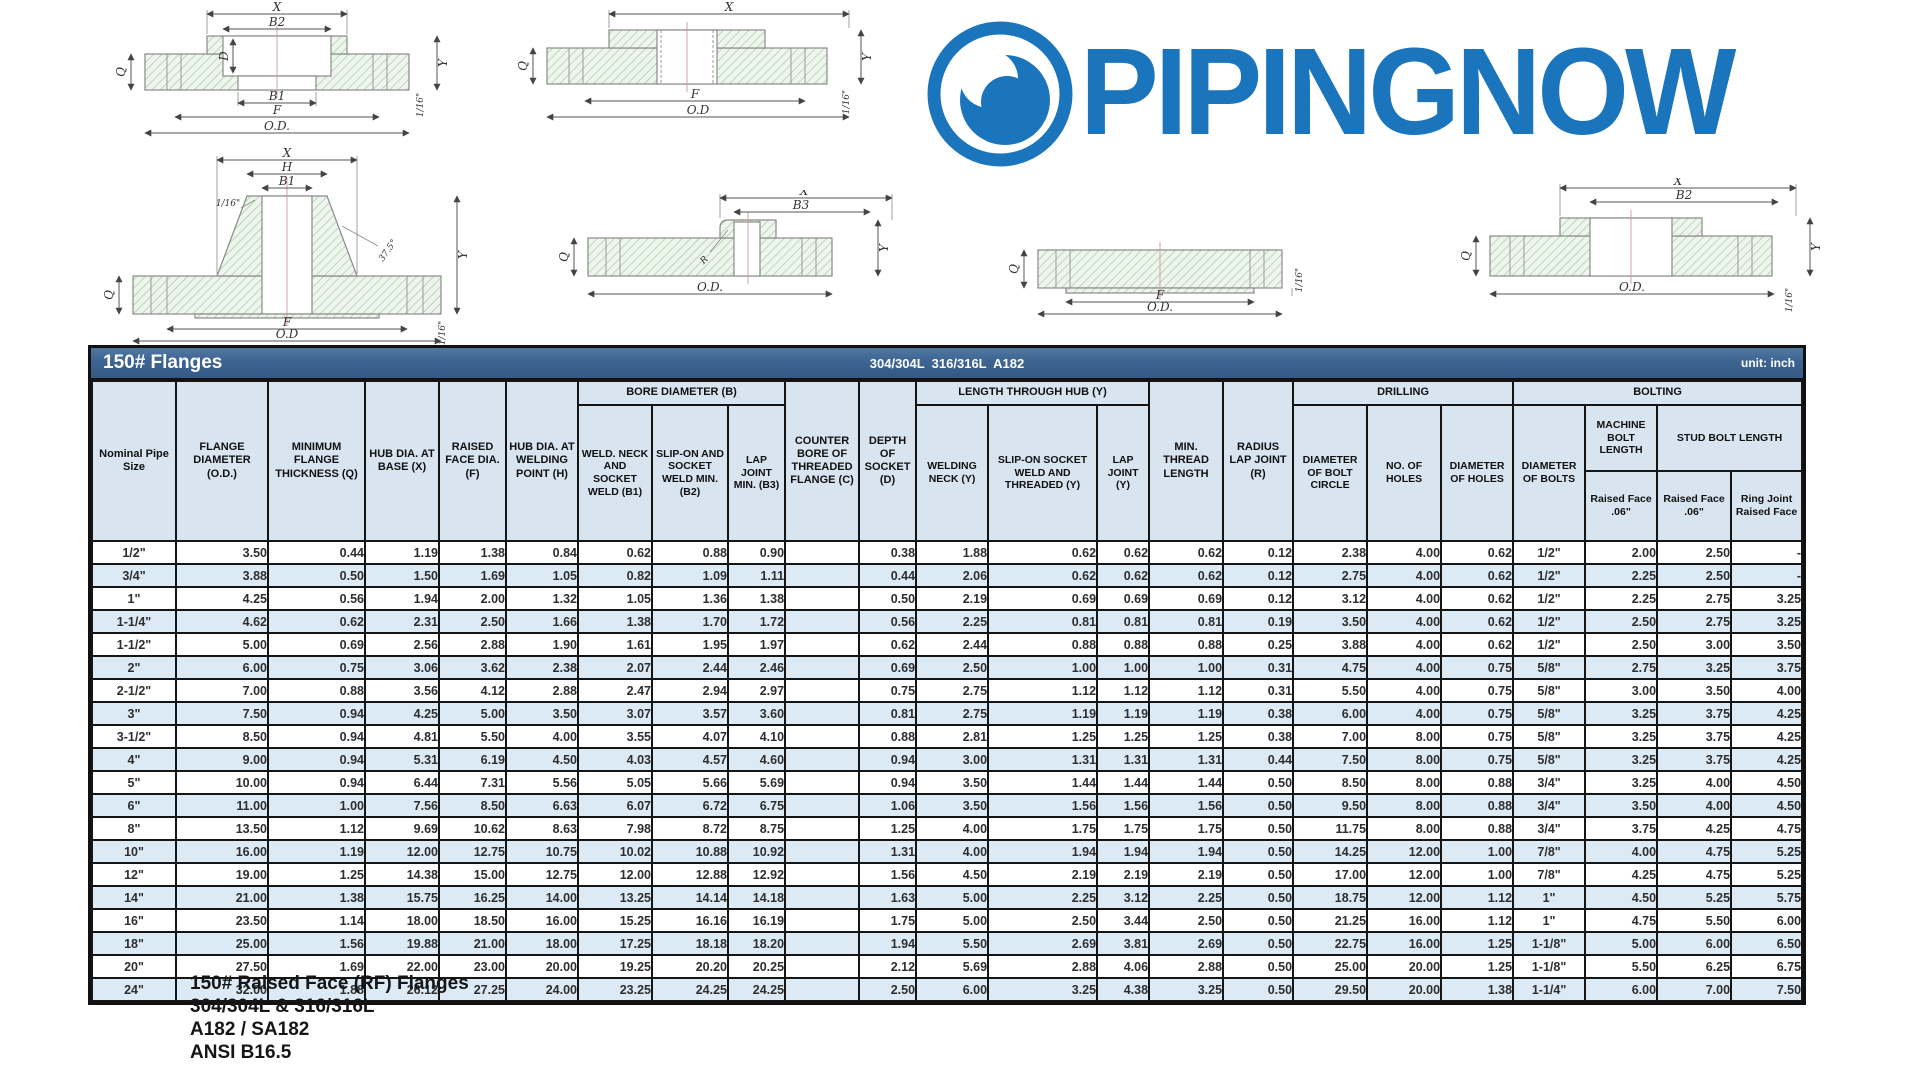 Image resolution: width=1920 pixels, height=1080 pixels. Describe the element at coordinates (1549, 713) in the screenshot. I see `value-cell: 5/8"` at that location.